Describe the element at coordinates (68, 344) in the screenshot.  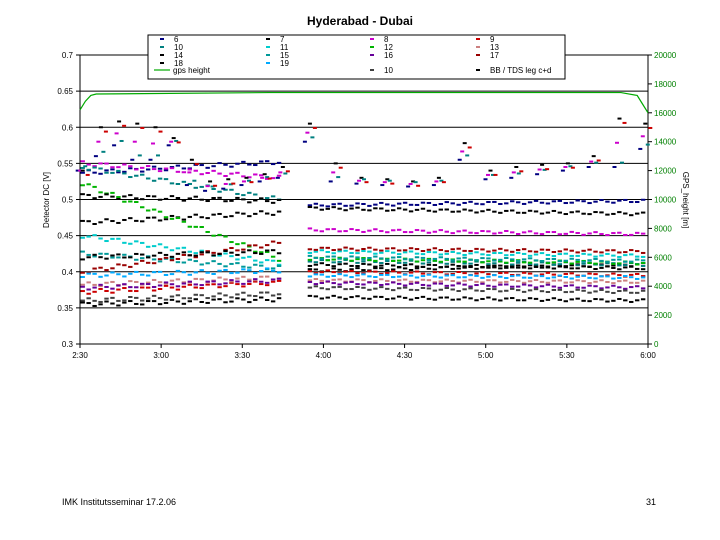
I see `y-tick-label: 0.3` at that location.